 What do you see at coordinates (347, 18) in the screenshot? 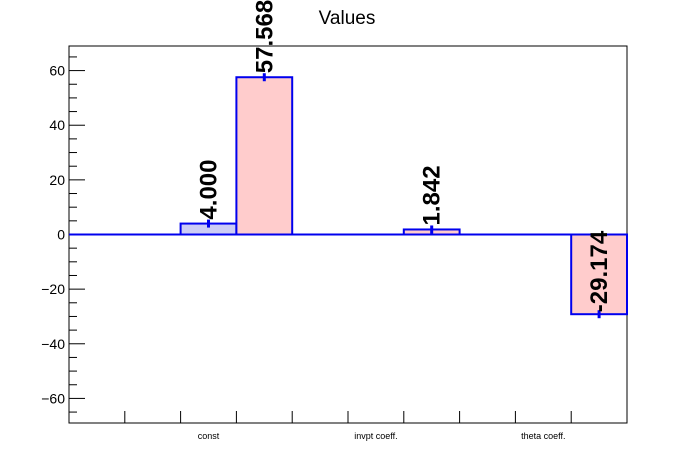
I see `chart-title: Values` at bounding box center [347, 18].